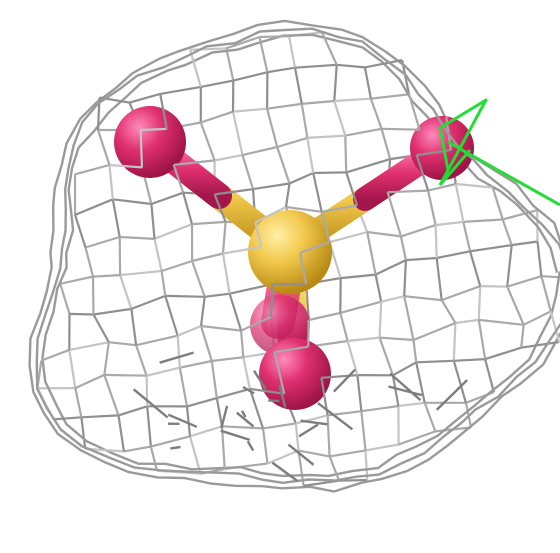 The width and height of the screenshot is (560, 553). What do you see at coordinates (499, 152) in the screenshot?
I see `distance-marker` at bounding box center [499, 152].